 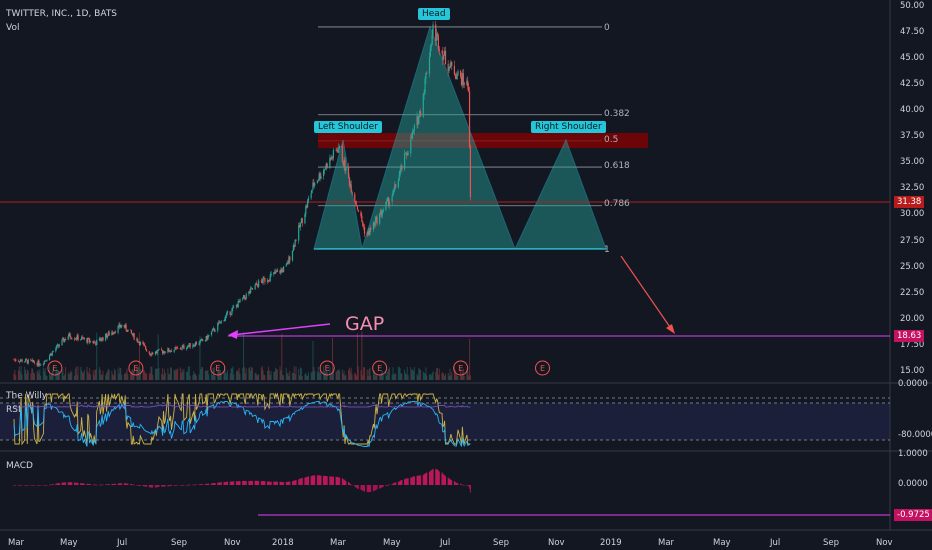 I want to click on gap-arrow, so click(x=281, y=329).